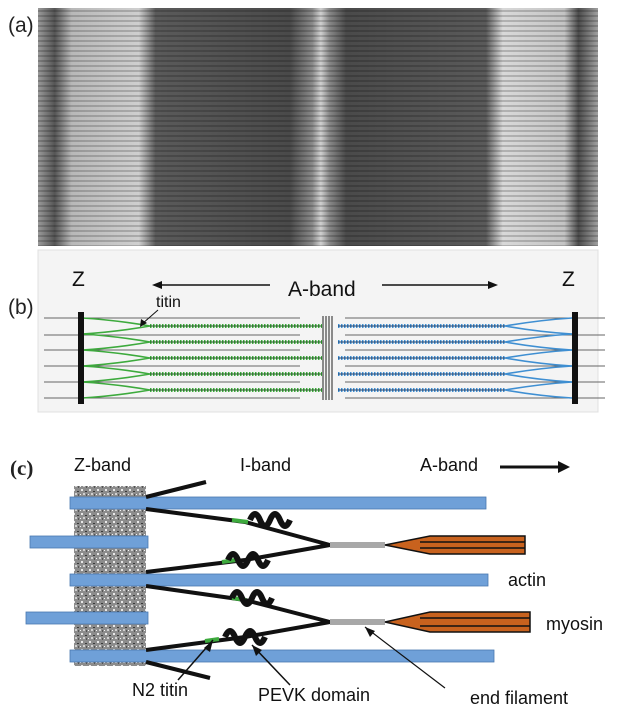 This screenshot has height=723, width=620. Describe the element at coordinates (21, 25) in the screenshot. I see `panel-a-label: (a)` at that location.